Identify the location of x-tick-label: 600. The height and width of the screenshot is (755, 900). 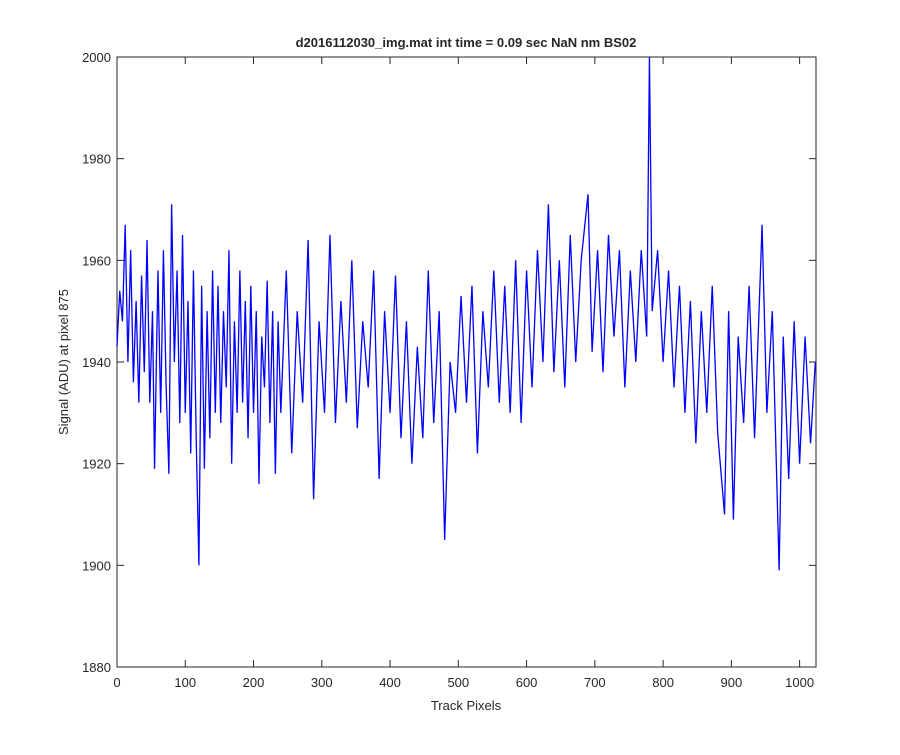
(527, 682).